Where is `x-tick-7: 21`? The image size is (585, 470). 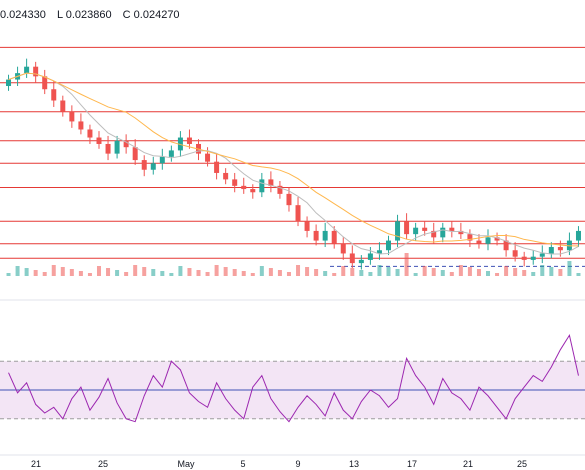
x-tick-7: 21 is located at coordinates (468, 464).